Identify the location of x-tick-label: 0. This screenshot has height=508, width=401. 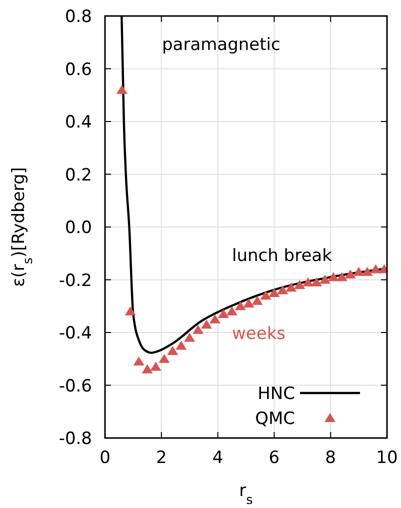
(105, 458).